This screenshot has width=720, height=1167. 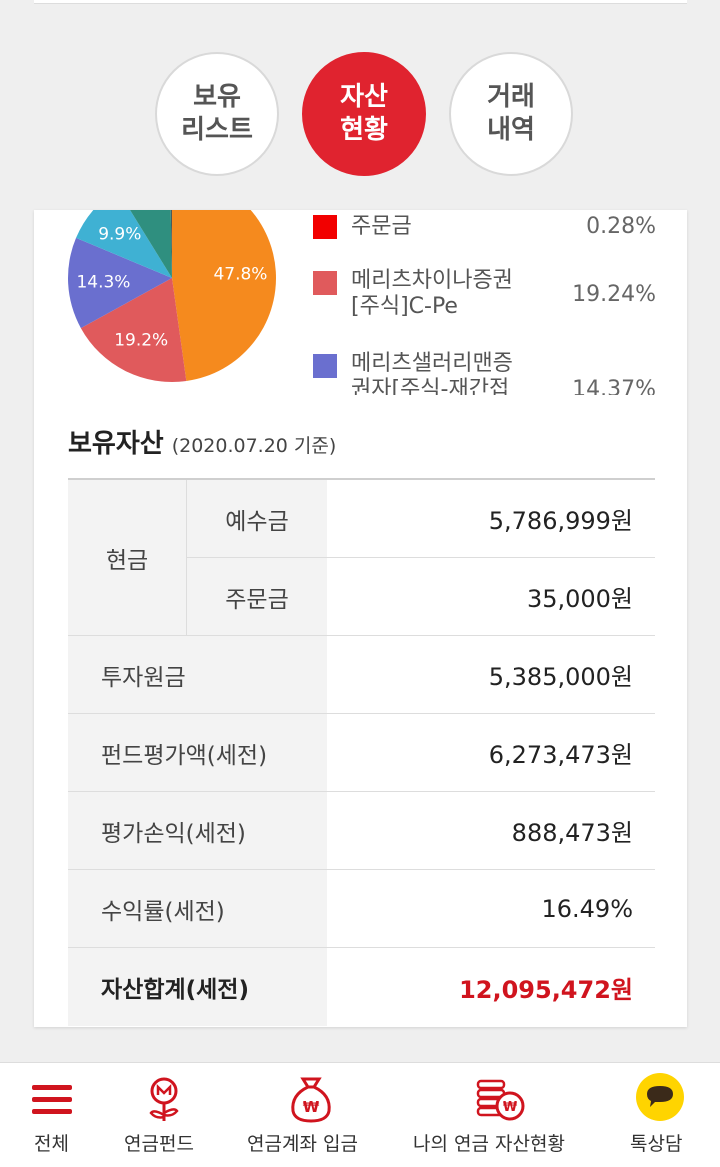 I want to click on row-value: 888,473원, so click(x=572, y=833).